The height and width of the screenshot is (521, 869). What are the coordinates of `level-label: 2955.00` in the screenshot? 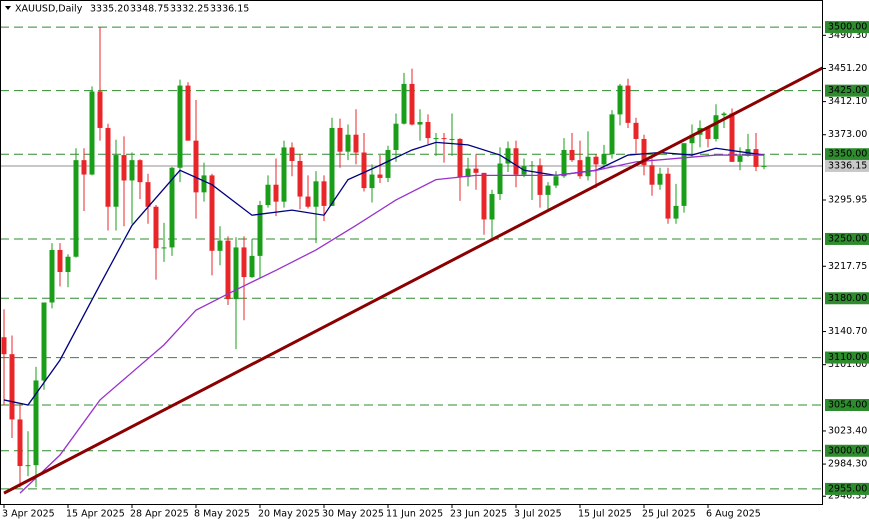 It's located at (847, 488).